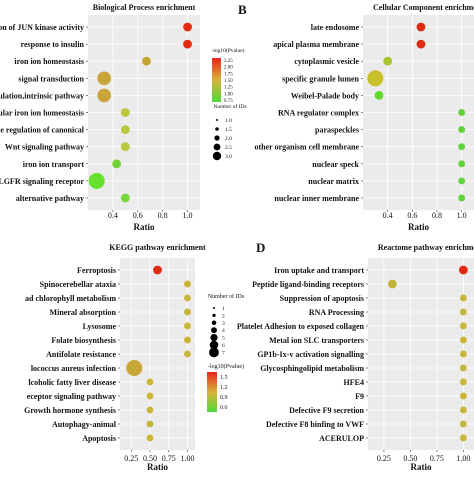 The width and height of the screenshot is (474, 479). I want to click on x-tick-label: 0.75, so click(437, 458).